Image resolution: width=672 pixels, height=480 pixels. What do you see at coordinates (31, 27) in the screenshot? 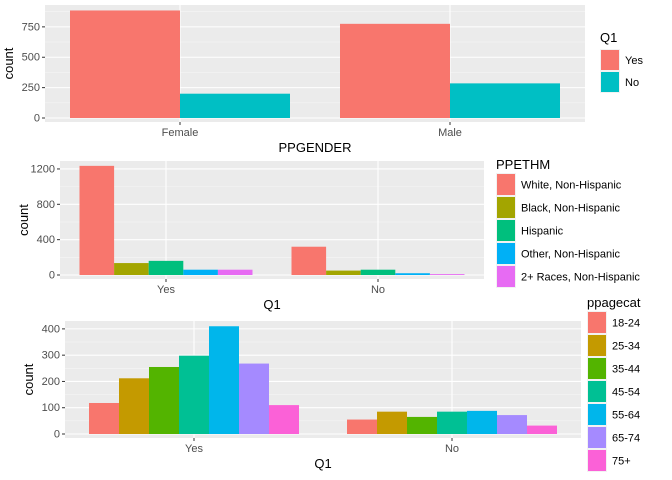
I see `y-tick-label: 750` at bounding box center [31, 27].